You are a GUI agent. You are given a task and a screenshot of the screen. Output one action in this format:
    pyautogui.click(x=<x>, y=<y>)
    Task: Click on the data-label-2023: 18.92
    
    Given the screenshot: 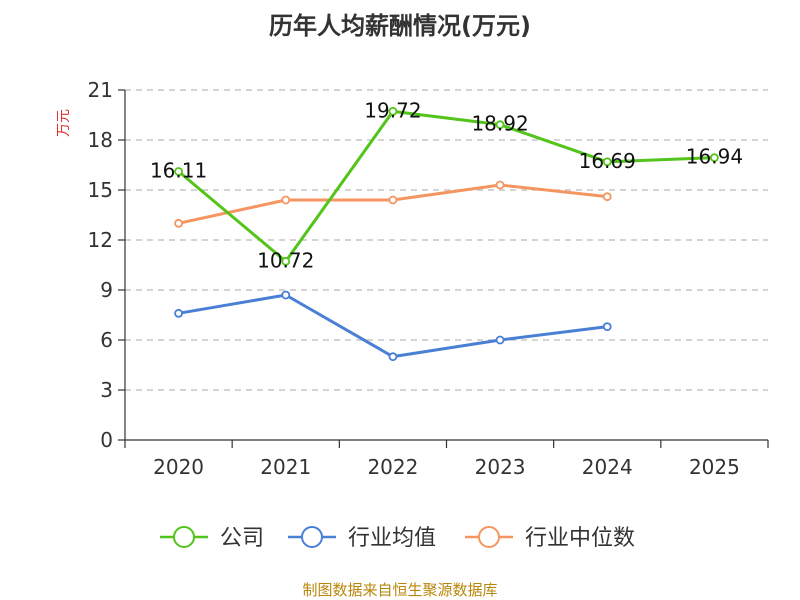 What is the action you would take?
    pyautogui.click(x=499, y=124)
    